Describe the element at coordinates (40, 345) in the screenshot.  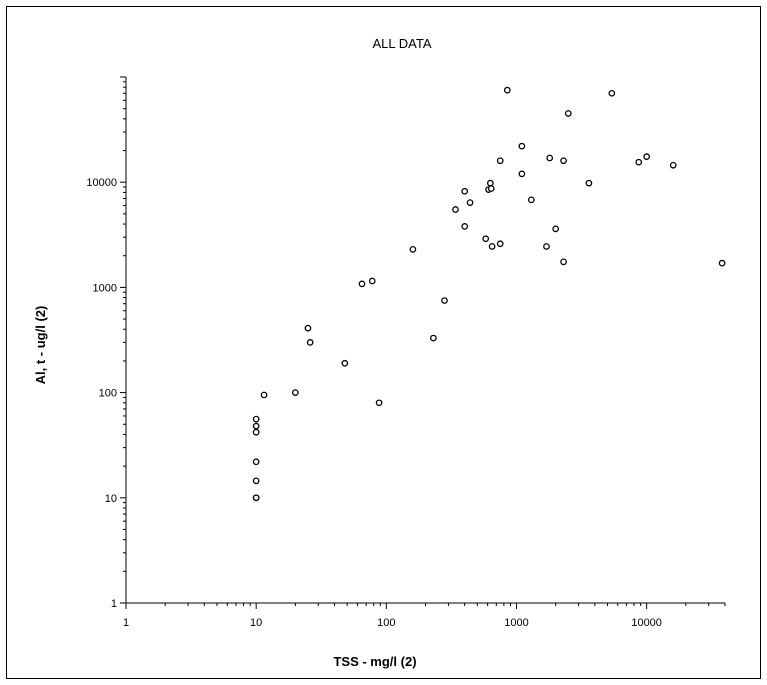
I see `y-axis-label: Al, t - ug/l (2)` at that location.